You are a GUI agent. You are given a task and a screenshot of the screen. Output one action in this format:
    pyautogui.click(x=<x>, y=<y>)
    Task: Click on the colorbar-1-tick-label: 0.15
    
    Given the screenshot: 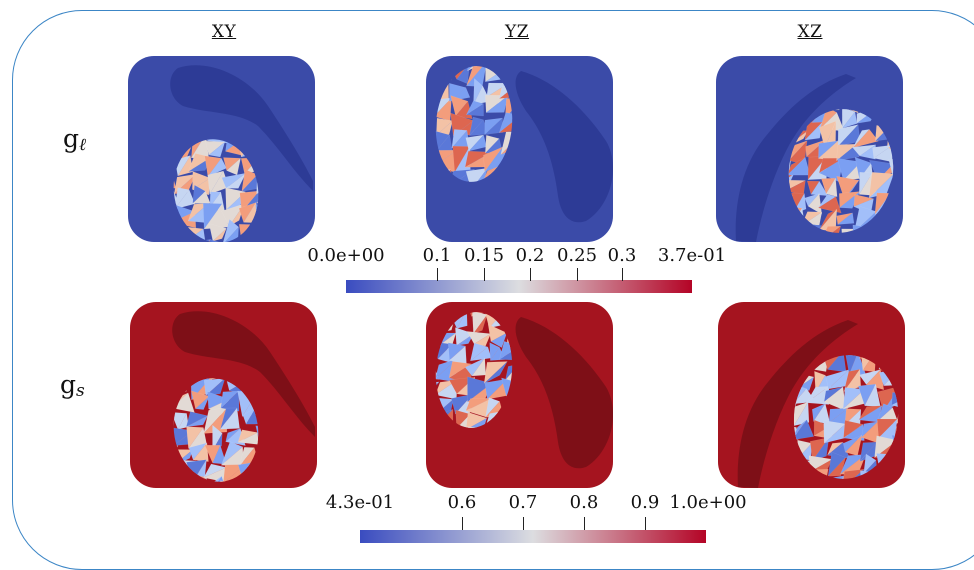 What is the action you would take?
    pyautogui.click(x=484, y=255)
    